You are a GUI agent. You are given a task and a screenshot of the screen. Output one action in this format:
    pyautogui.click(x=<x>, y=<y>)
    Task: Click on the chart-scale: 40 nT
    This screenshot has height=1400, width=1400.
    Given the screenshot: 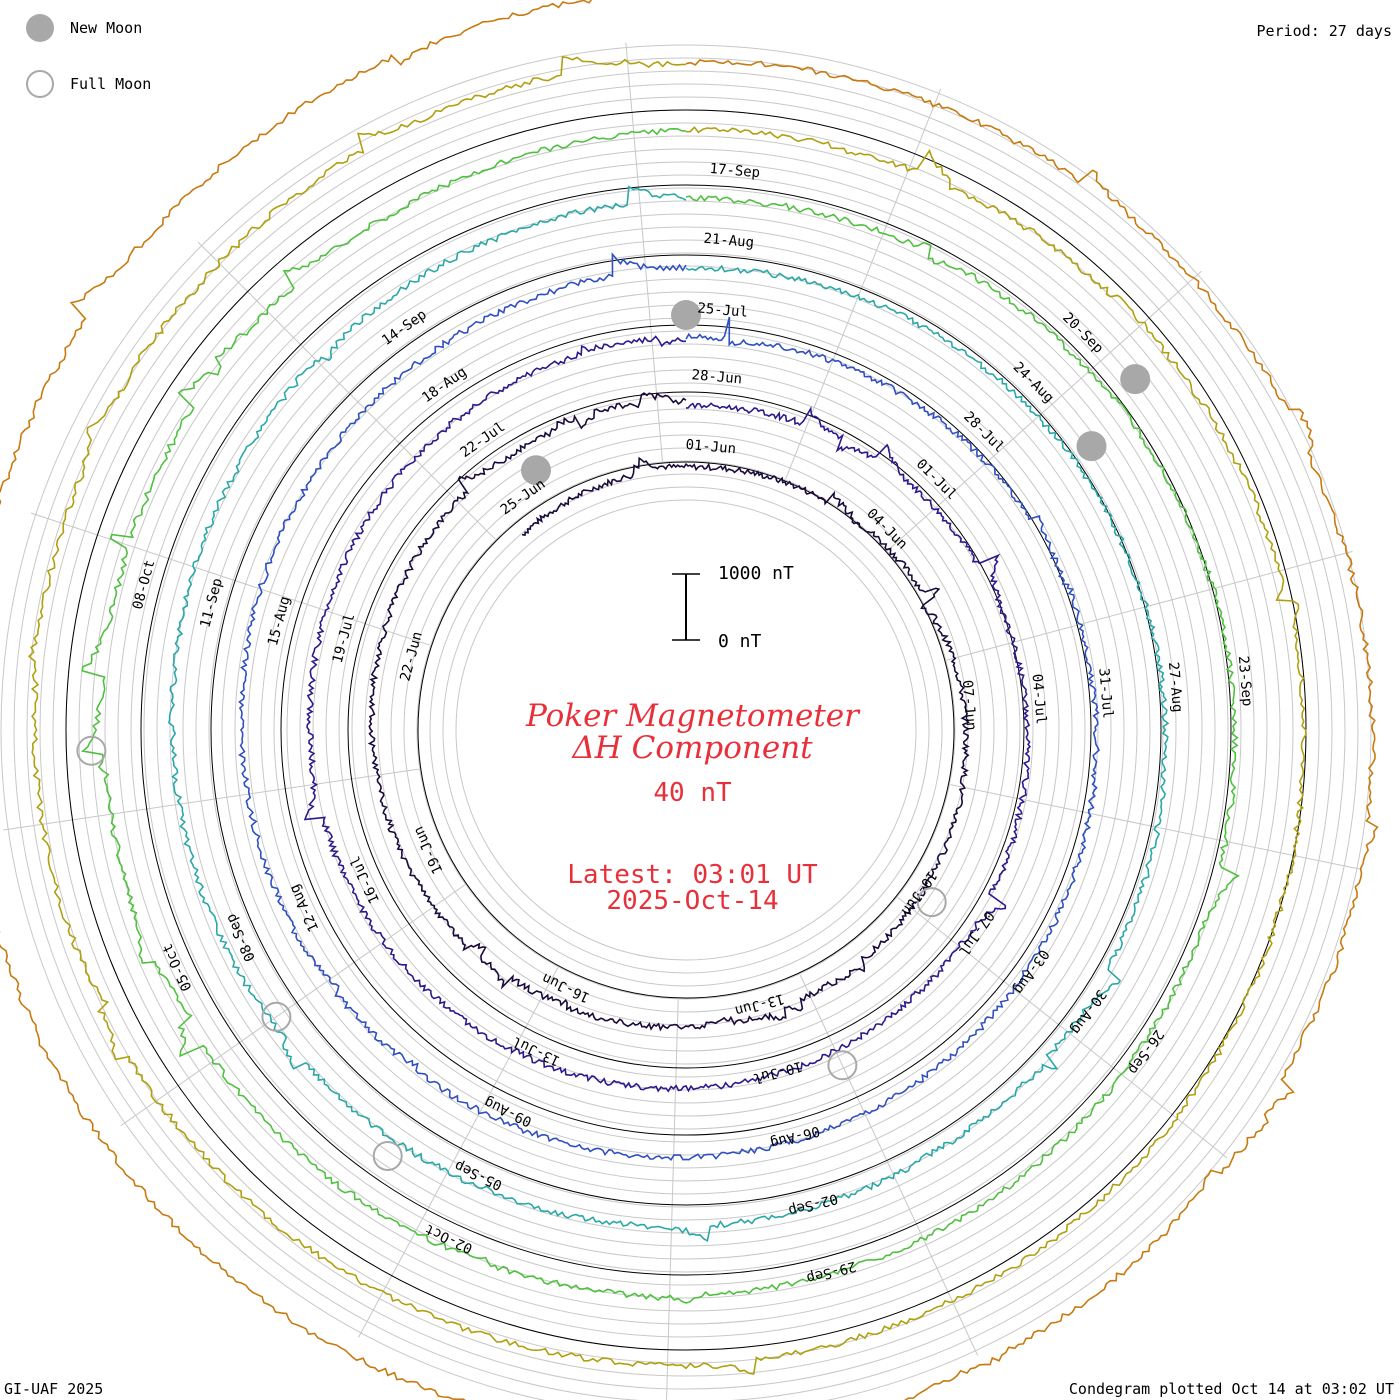 What is the action you would take?
    pyautogui.click(x=692, y=793)
    